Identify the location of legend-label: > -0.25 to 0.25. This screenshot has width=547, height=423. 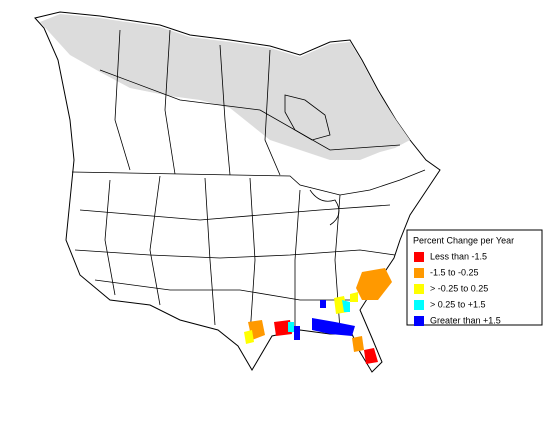
(459, 288).